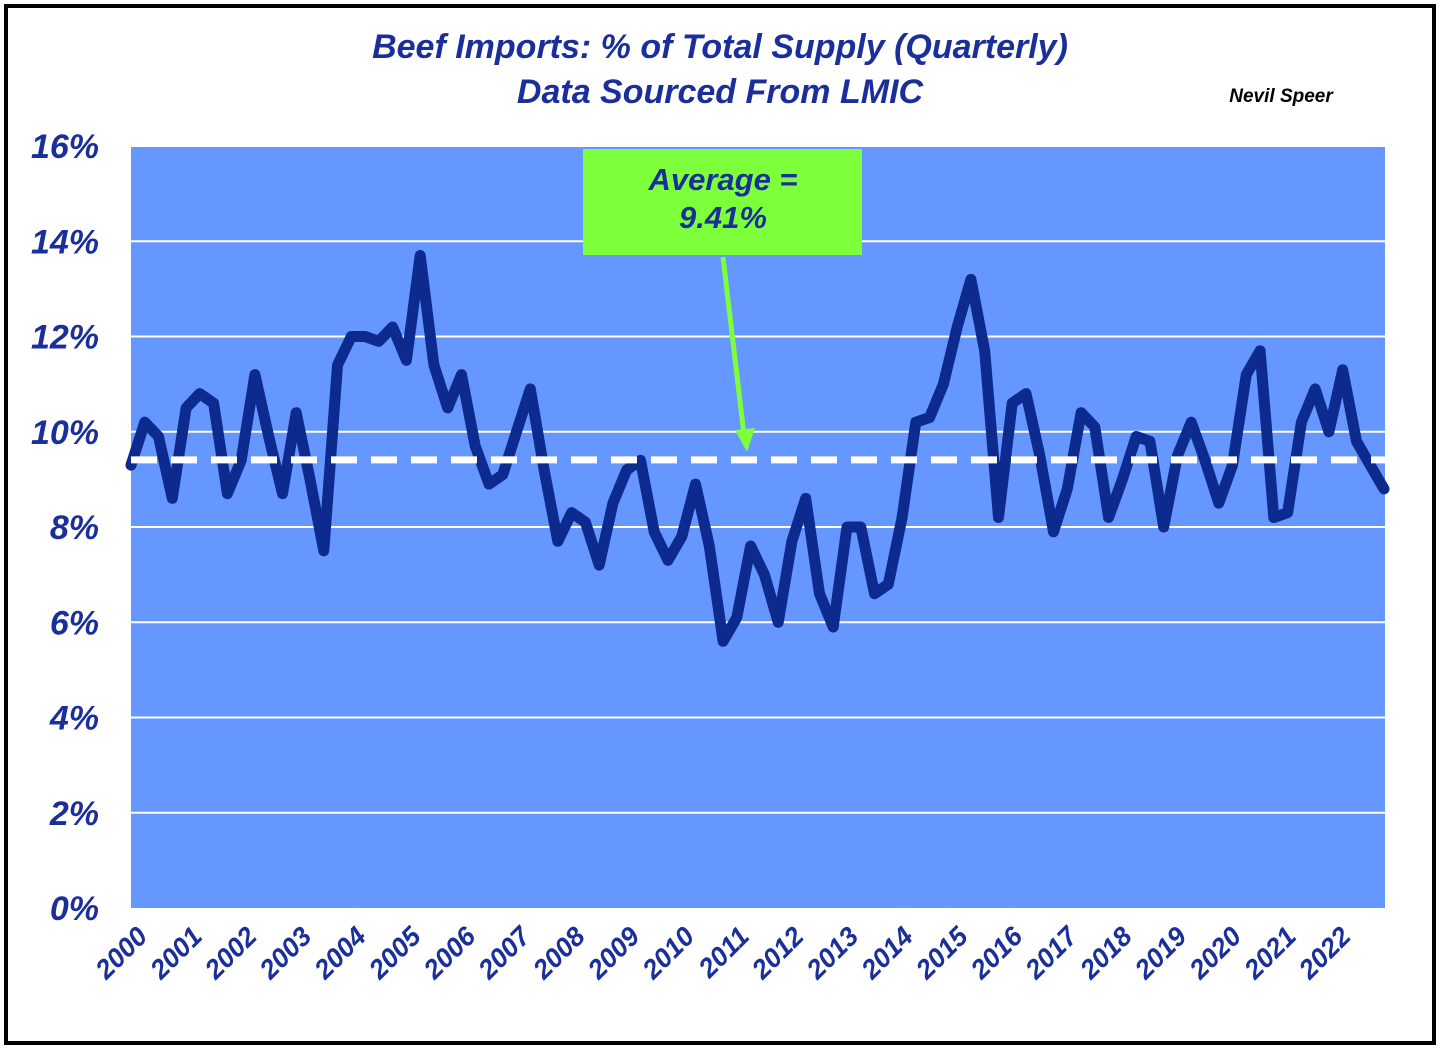 The height and width of the screenshot is (1049, 1440). Describe the element at coordinates (733, 346) in the screenshot. I see `annotation-arrow` at that location.